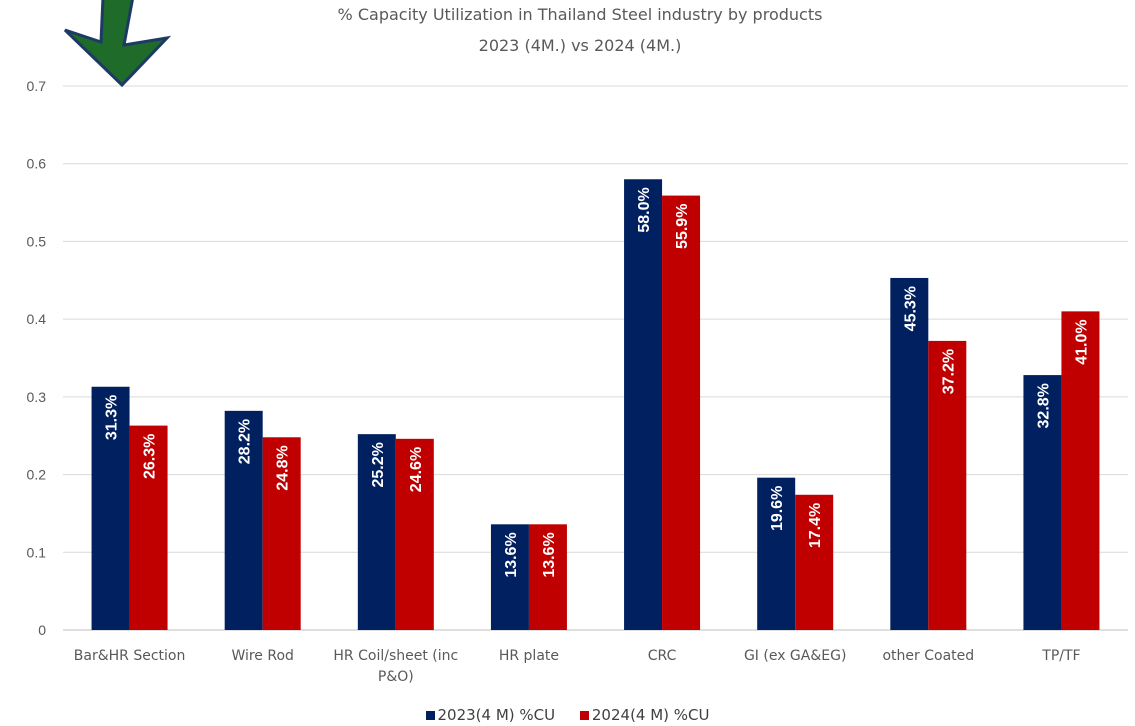 This screenshot has height=726, width=1135. I want to click on bar-data-label: 19.6%, so click(777, 508).